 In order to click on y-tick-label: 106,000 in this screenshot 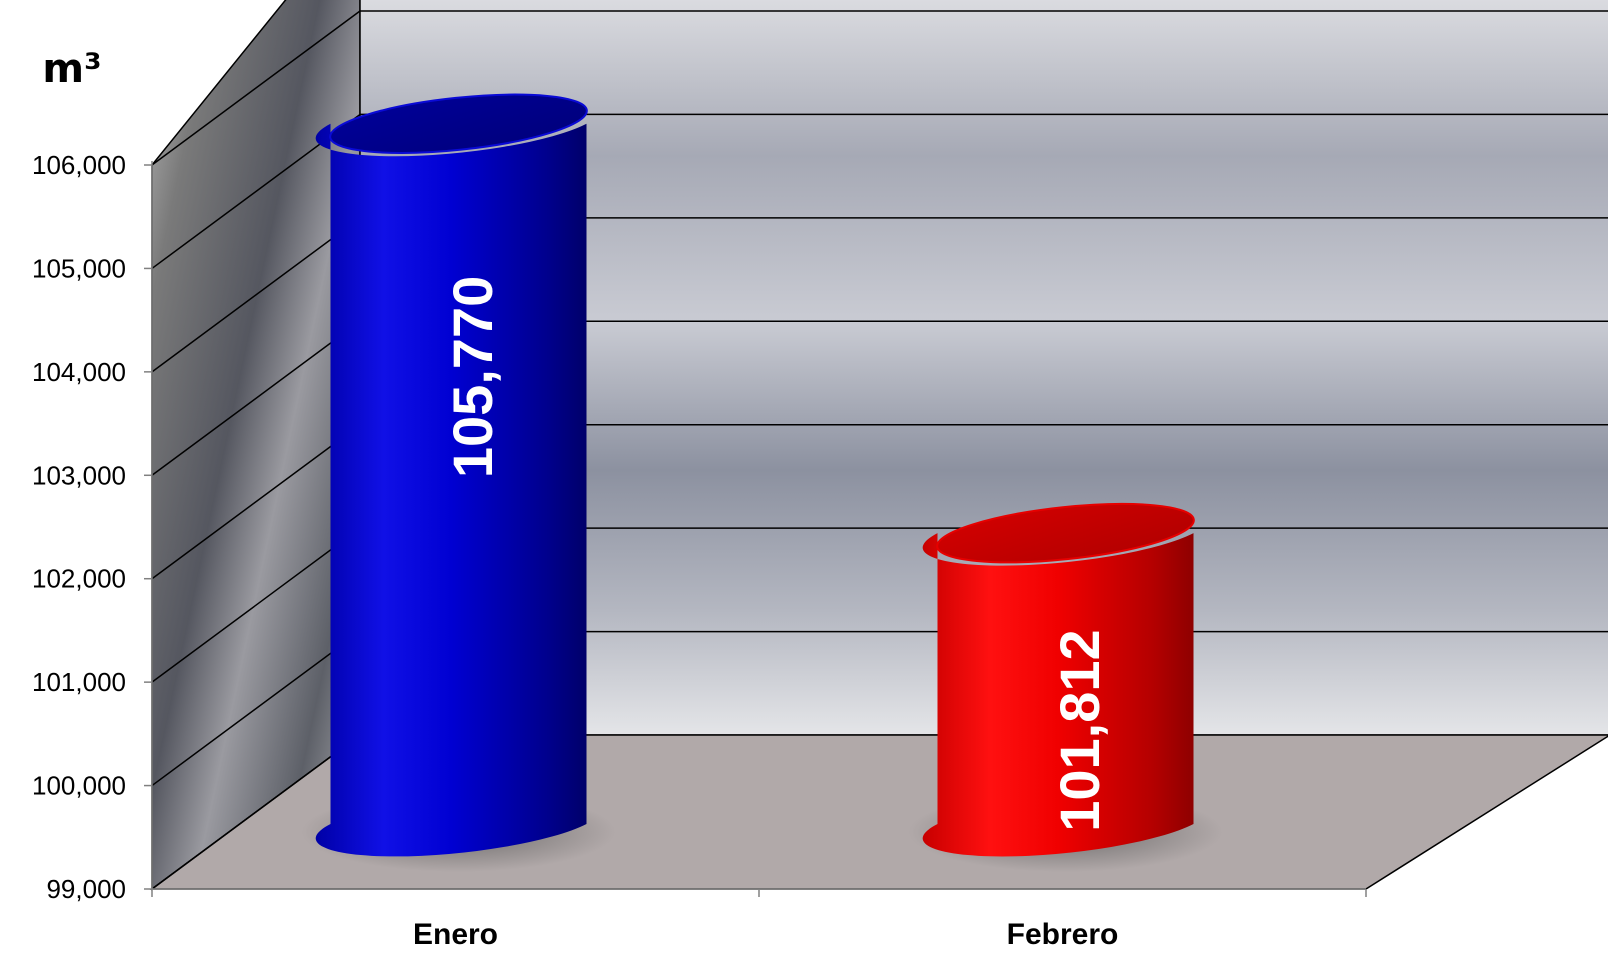, I will do `click(79, 165)`.